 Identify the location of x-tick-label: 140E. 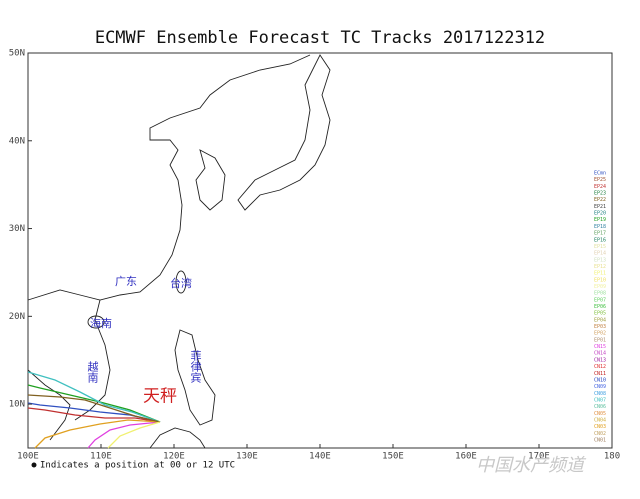
(320, 457).